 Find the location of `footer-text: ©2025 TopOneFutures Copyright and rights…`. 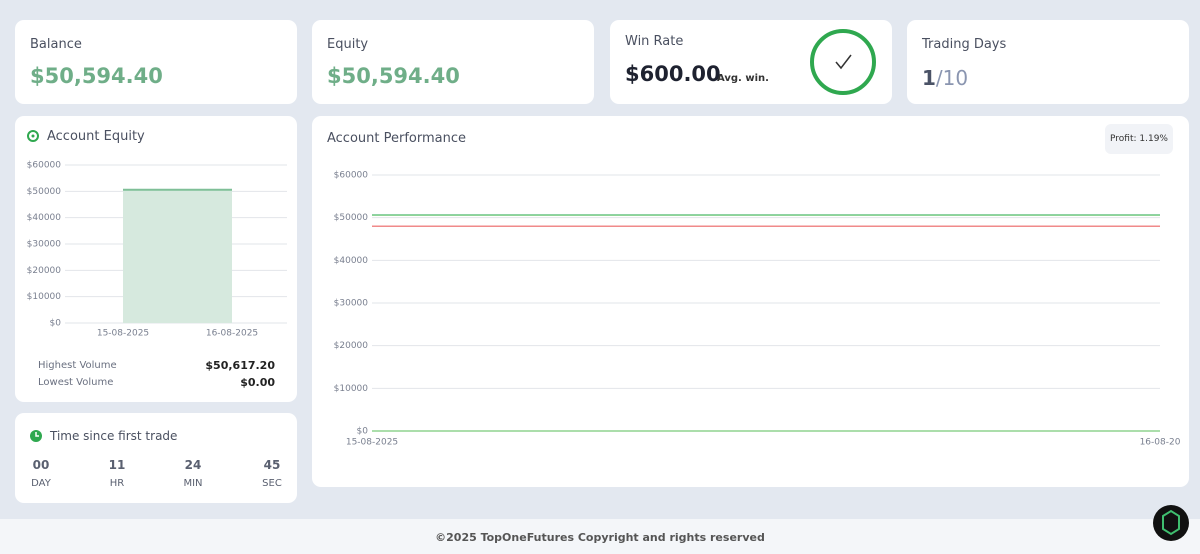

footer-text: ©2025 TopOneFutures Copyright and rights… is located at coordinates (600, 537).